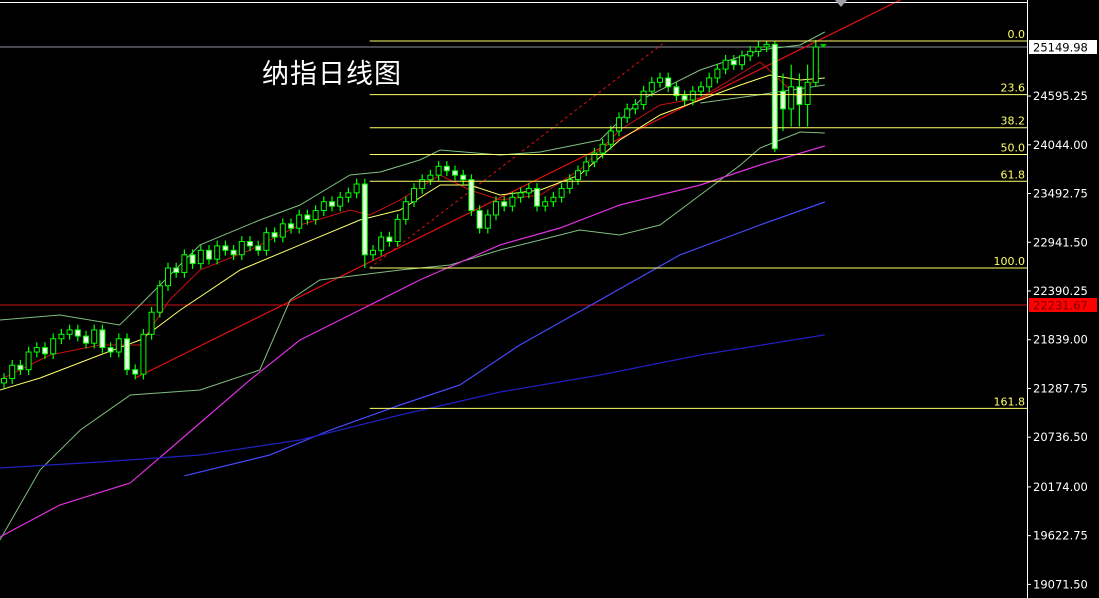 This screenshot has width=1099, height=598. I want to click on fib-label: 23.6, so click(1013, 88).